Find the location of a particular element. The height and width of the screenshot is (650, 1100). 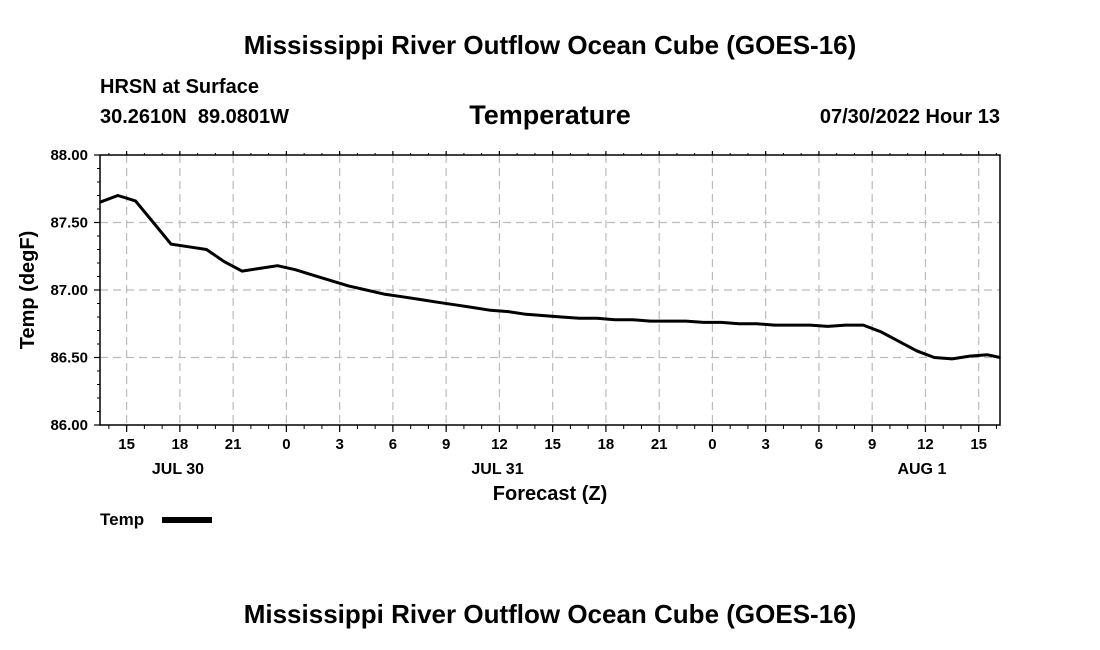

legend-label-temp: Temp is located at coordinates (122, 519).